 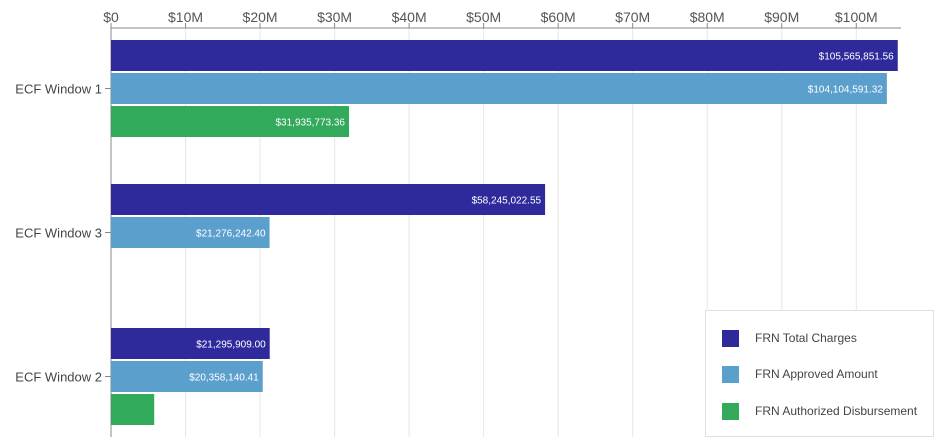 What do you see at coordinates (781, 17) in the screenshot?
I see `x-tick-label: $90M` at bounding box center [781, 17].